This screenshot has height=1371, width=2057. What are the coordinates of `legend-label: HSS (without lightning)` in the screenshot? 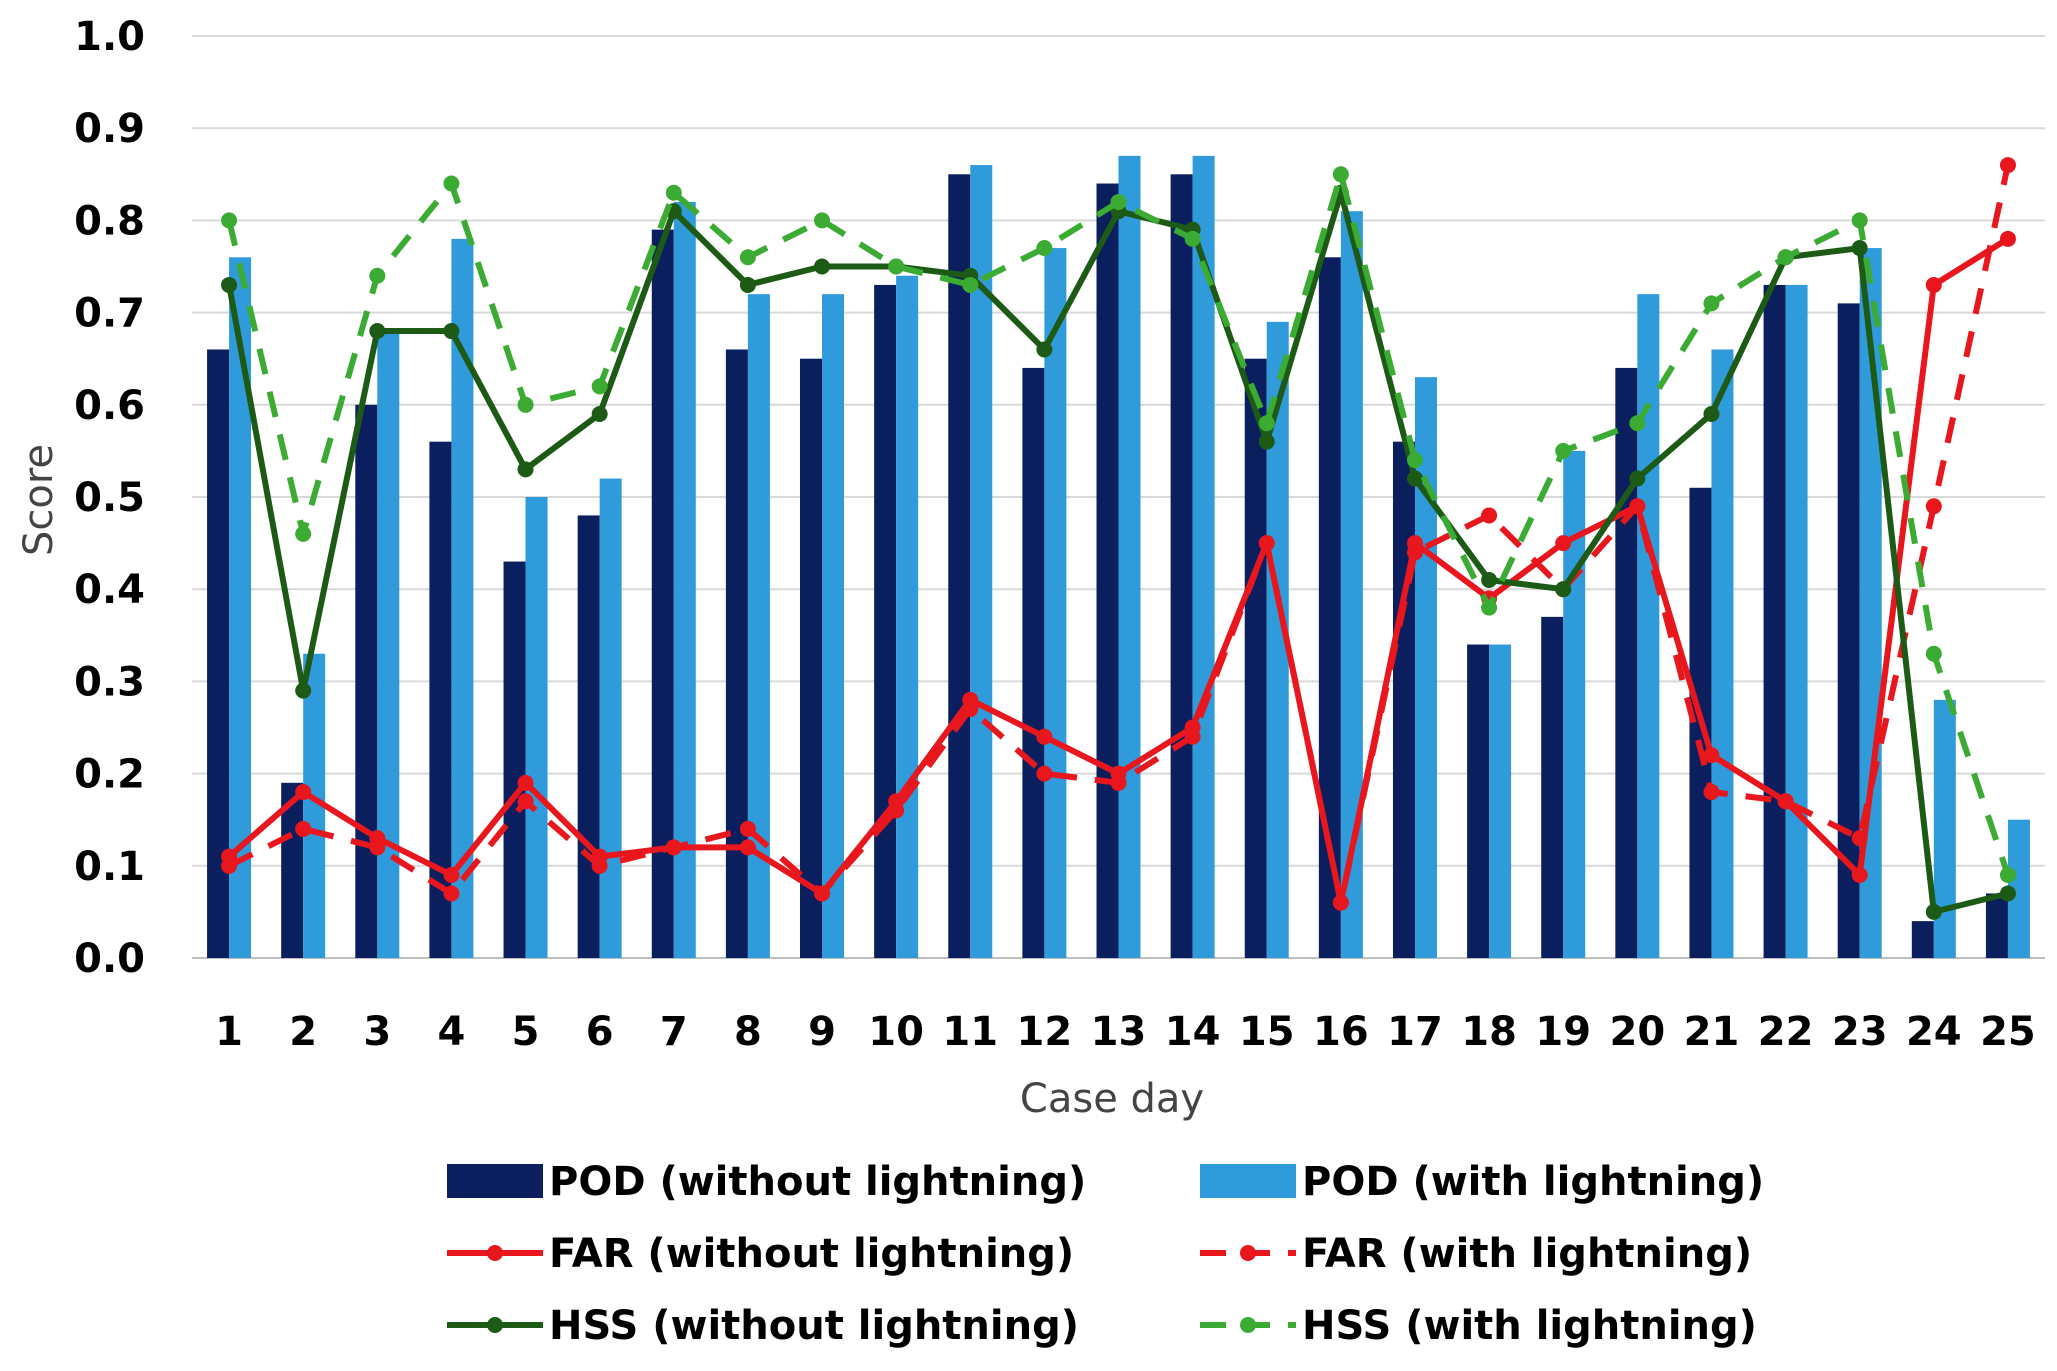 It's located at (814, 1326).